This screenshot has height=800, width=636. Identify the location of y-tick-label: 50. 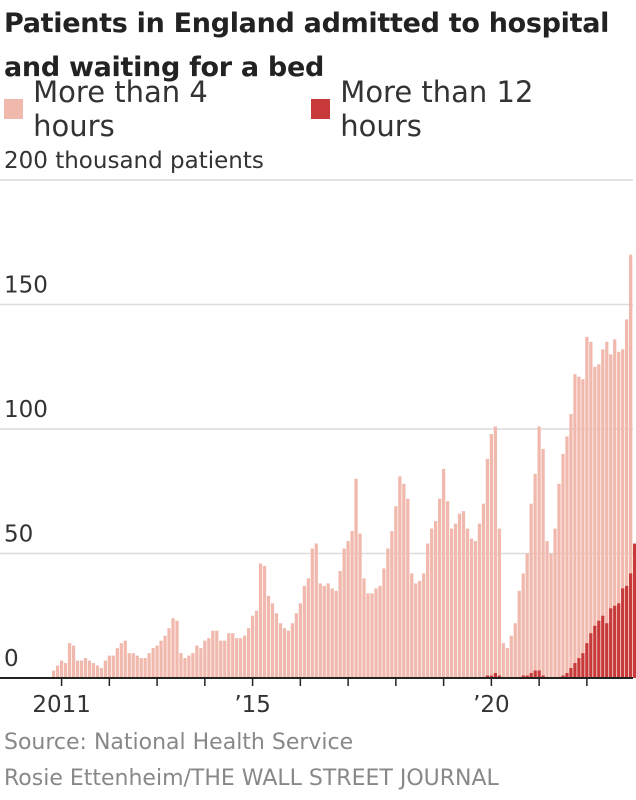
(18, 535).